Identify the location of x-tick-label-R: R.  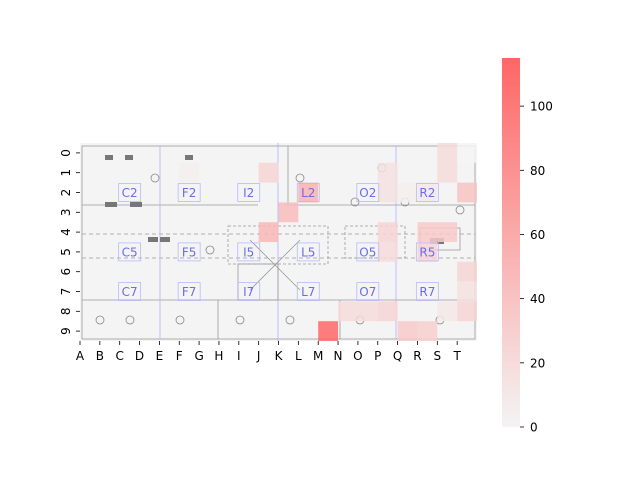
(417, 356).